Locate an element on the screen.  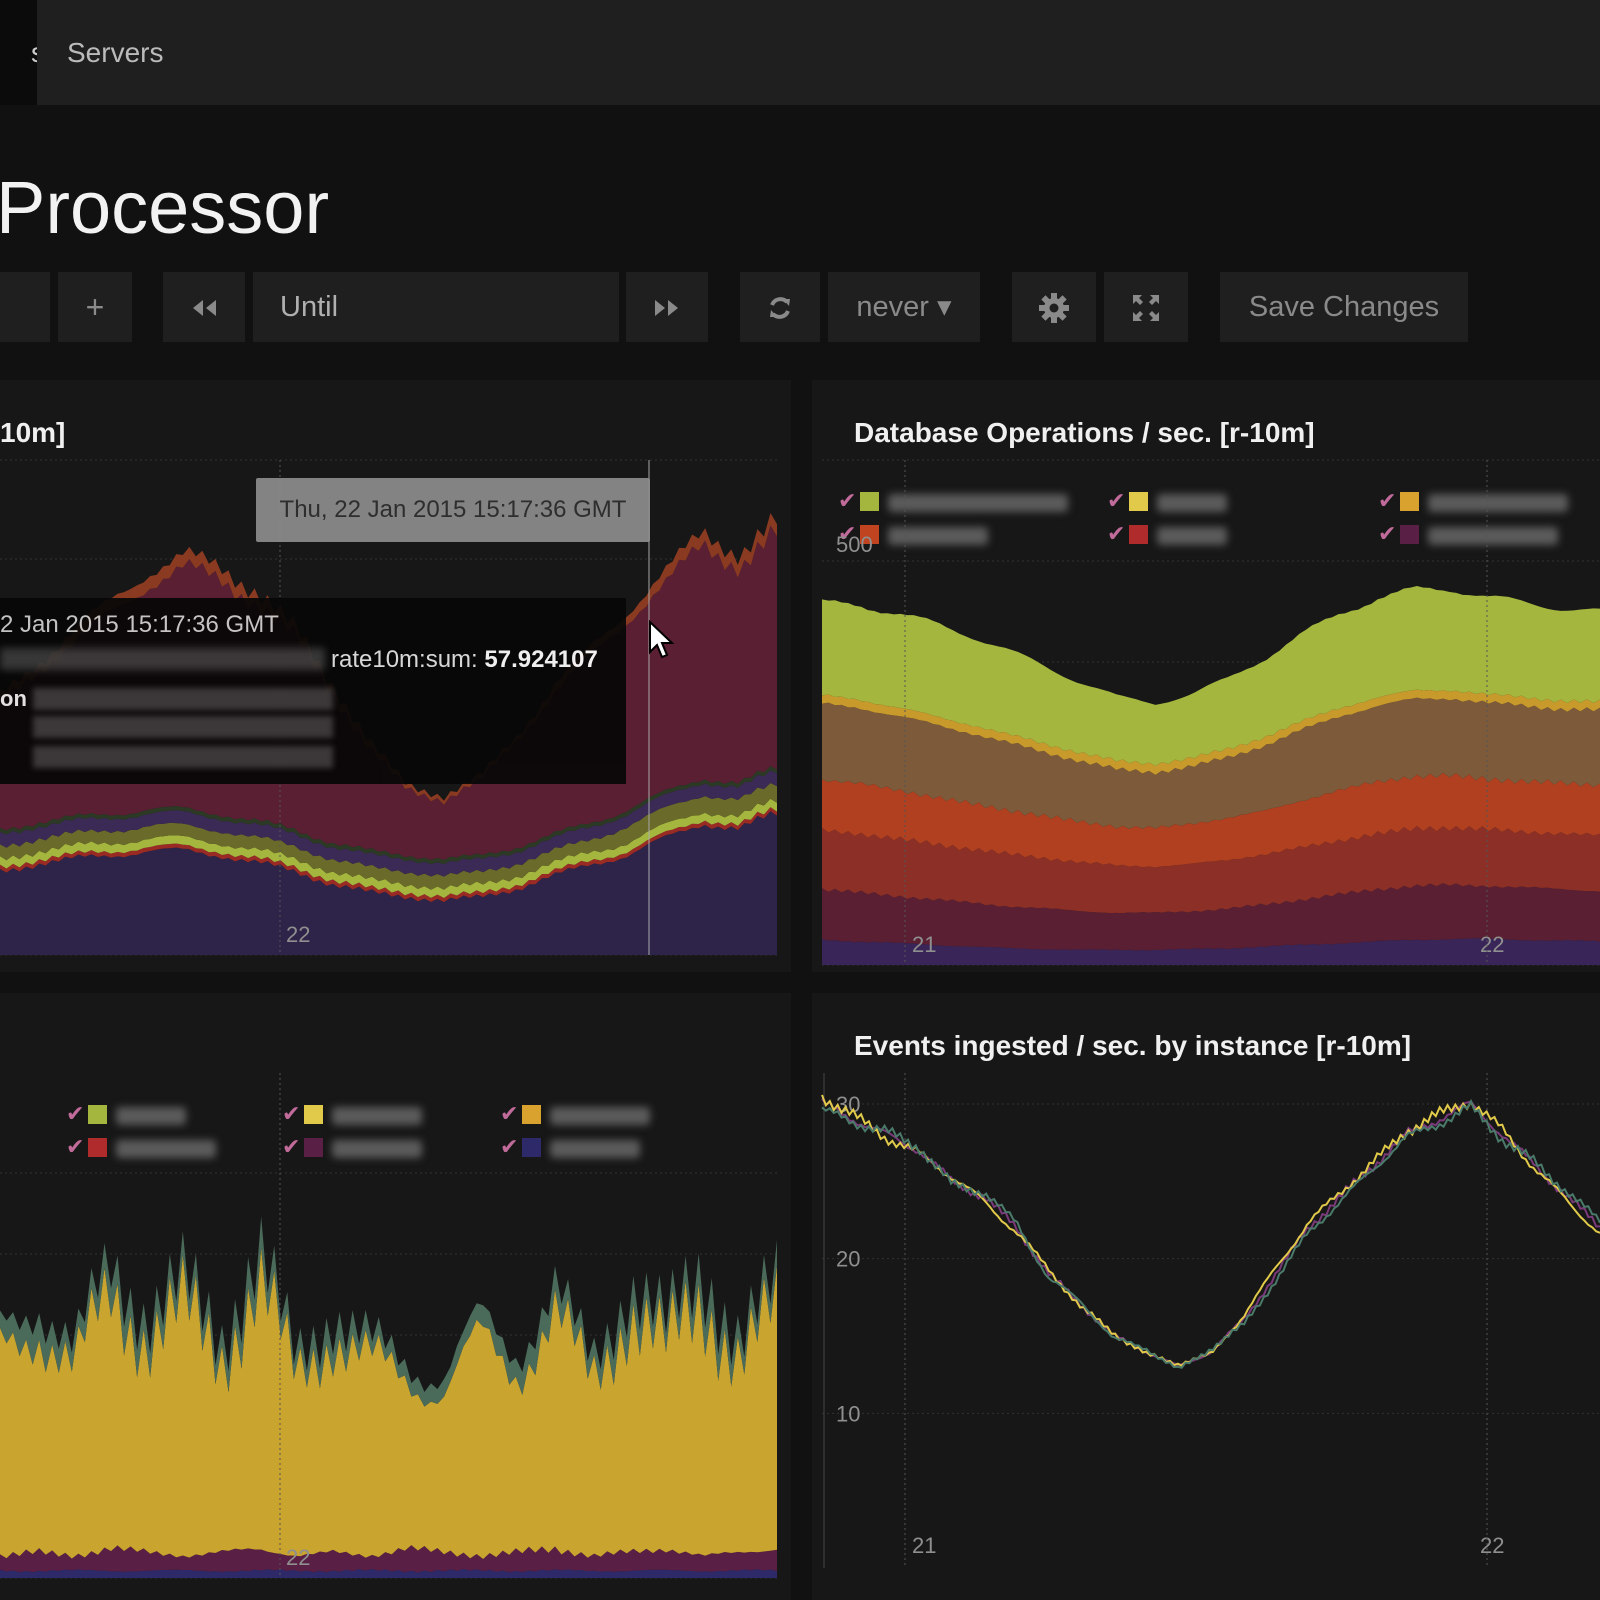
top-nav: s Servers is located at coordinates (800, 52).